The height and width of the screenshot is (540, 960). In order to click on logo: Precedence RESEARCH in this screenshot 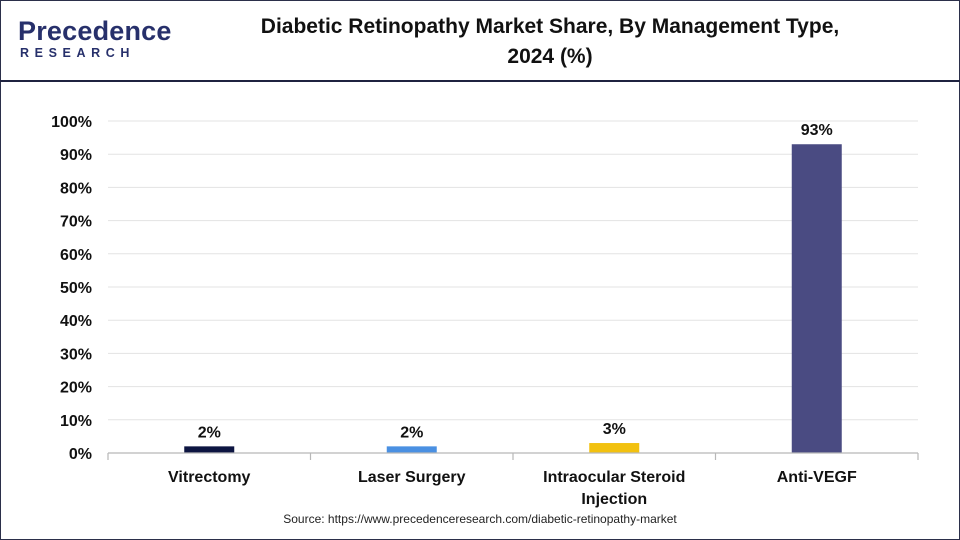, I will do `click(94, 41)`.